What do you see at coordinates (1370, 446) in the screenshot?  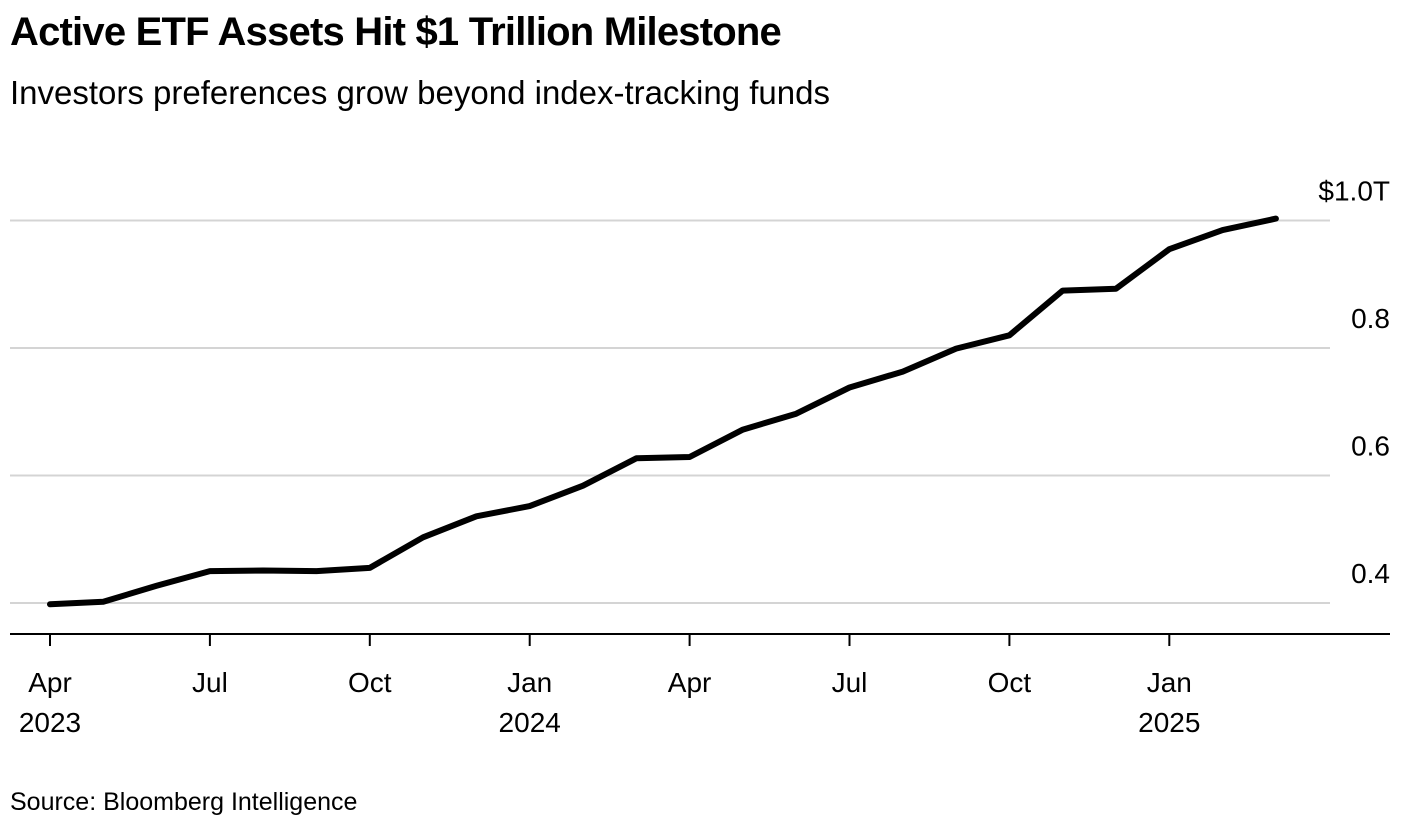 I see `y-tick-label: 0.6` at bounding box center [1370, 446].